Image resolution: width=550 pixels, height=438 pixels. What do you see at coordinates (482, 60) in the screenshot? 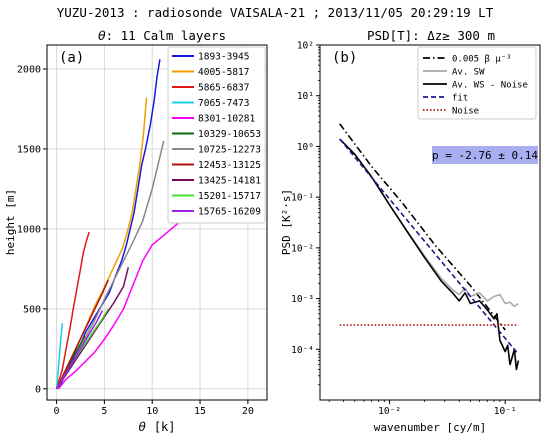
I see `legend-label: 0.005 β μ⁻³` at bounding box center [482, 60].